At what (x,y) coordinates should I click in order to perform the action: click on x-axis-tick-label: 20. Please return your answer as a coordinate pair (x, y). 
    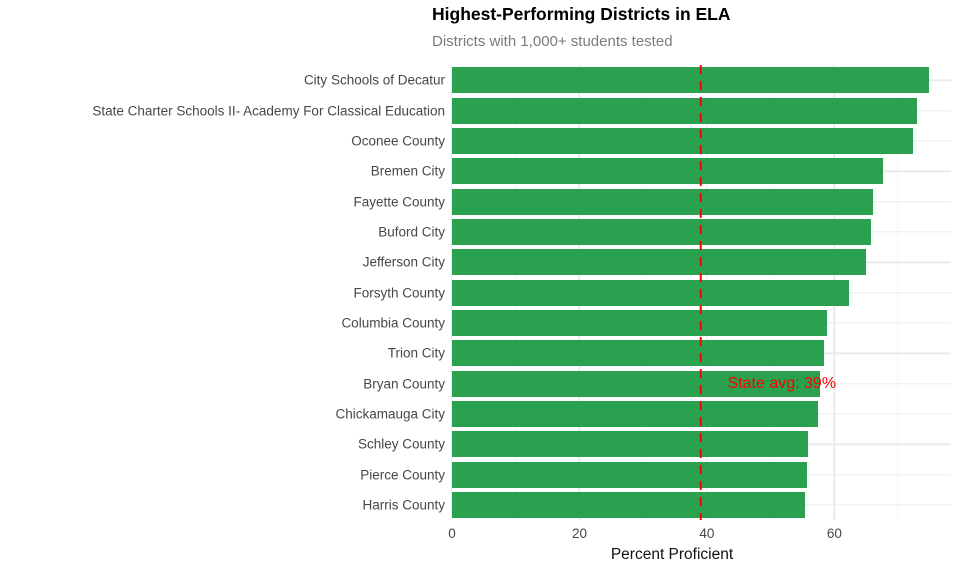
    Looking at the image, I should click on (579, 533).